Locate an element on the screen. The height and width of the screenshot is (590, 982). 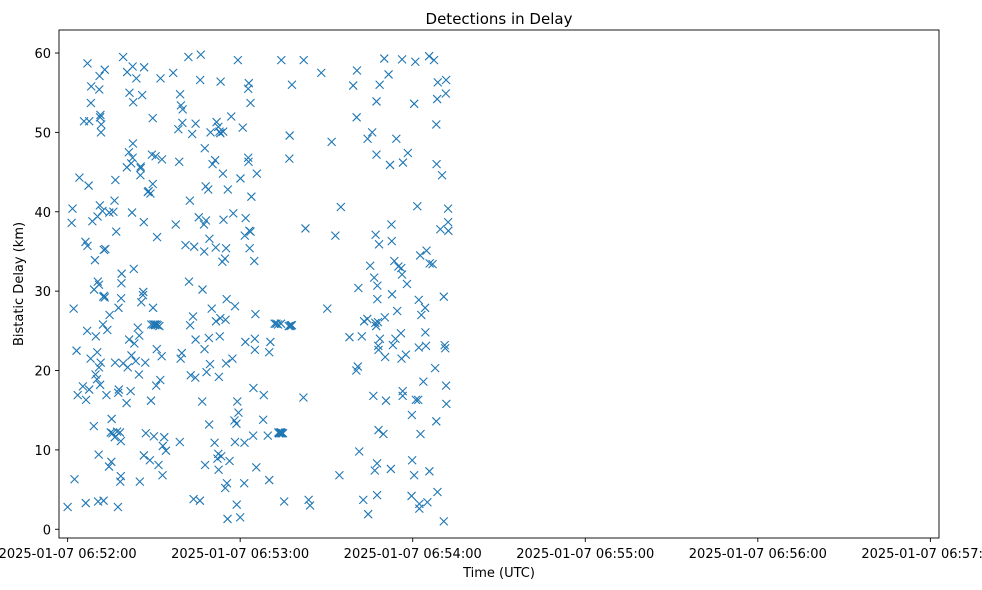
y-tick-label: 60 is located at coordinates (42, 54).